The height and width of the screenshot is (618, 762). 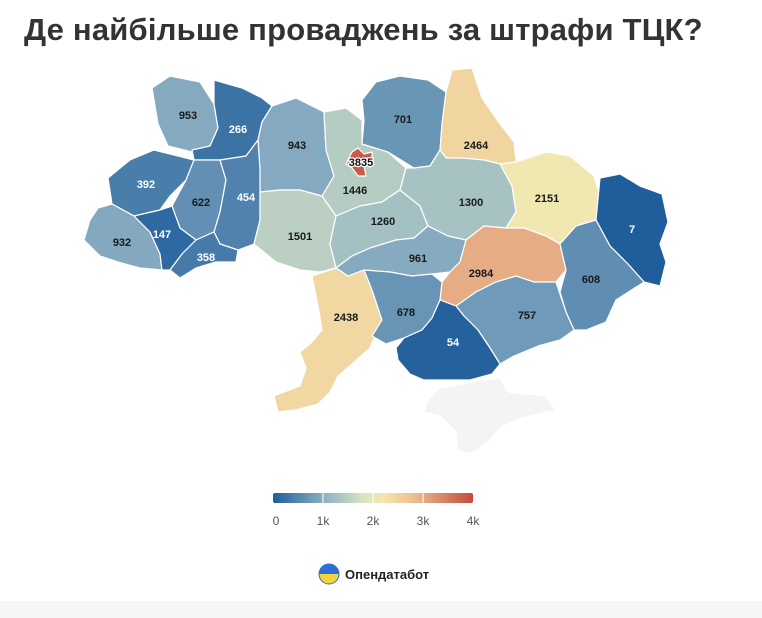 What do you see at coordinates (527, 316) in the screenshot?
I see `region-label-zaporizhzhia: 757` at bounding box center [527, 316].